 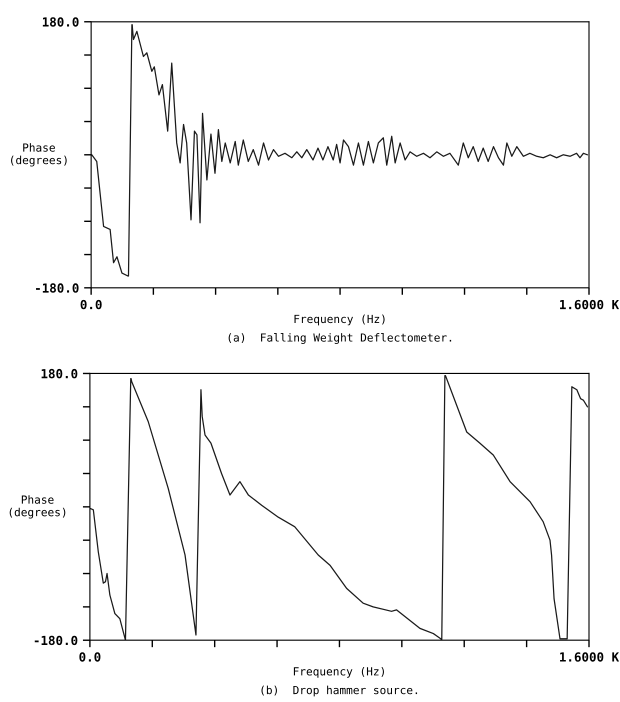 I want to click on text: (b) Drop hammer source., so click(x=339, y=691).